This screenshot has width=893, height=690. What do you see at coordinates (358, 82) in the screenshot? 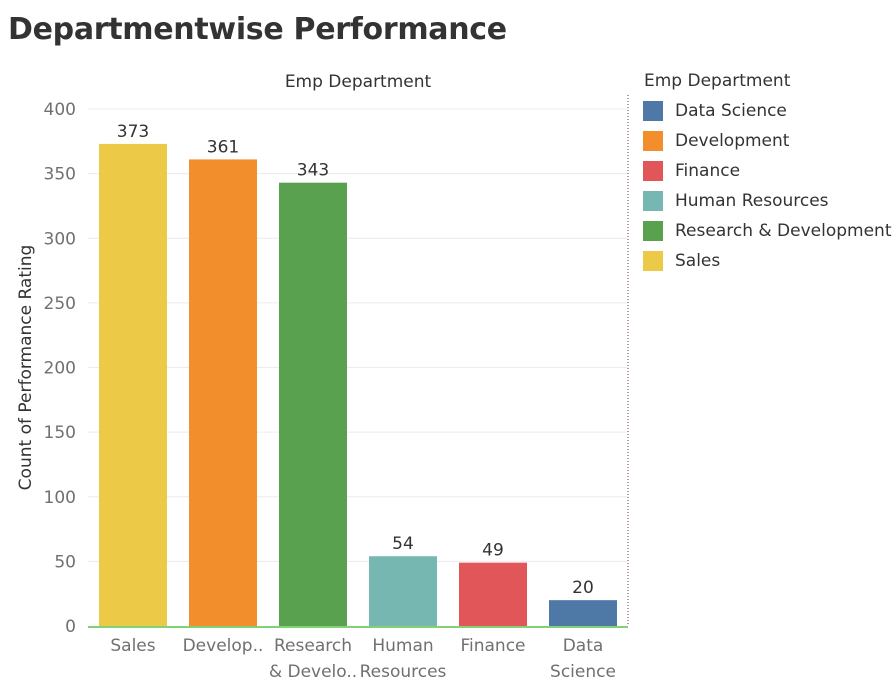
I see `chart-header: Emp Department` at bounding box center [358, 82].